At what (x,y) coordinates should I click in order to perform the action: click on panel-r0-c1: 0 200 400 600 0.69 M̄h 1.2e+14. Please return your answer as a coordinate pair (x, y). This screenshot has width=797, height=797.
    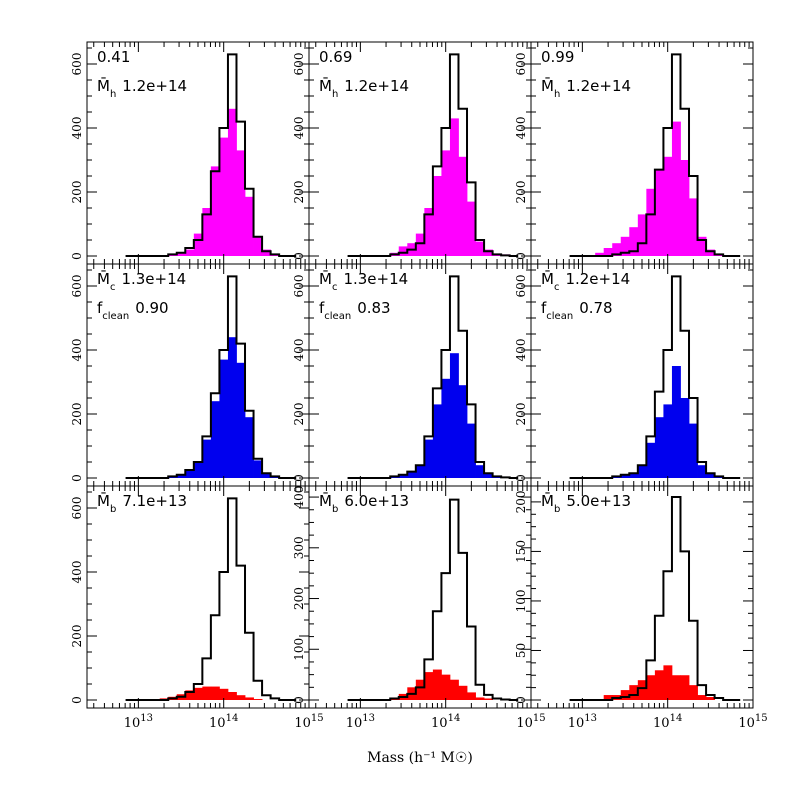
    Looking at the image, I should click on (412, 153).